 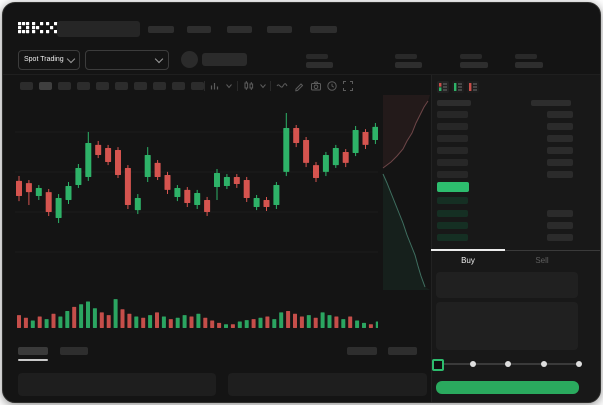 I want to click on book-asks-only-icon, so click(x=473, y=87).